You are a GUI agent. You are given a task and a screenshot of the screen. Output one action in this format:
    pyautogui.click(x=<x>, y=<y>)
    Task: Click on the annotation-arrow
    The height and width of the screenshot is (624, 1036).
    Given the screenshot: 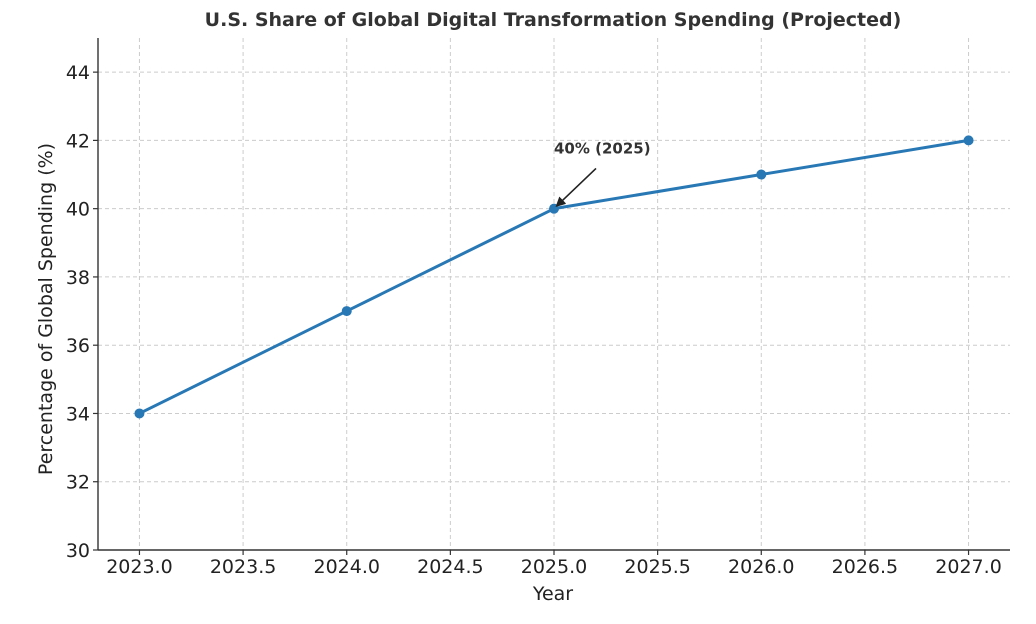 What is the action you would take?
    pyautogui.click(x=576, y=187)
    